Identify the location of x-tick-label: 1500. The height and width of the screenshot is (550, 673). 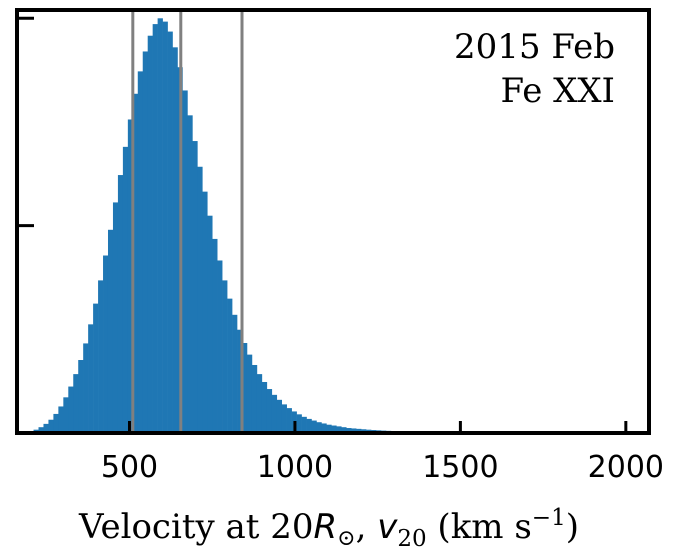
(460, 467).